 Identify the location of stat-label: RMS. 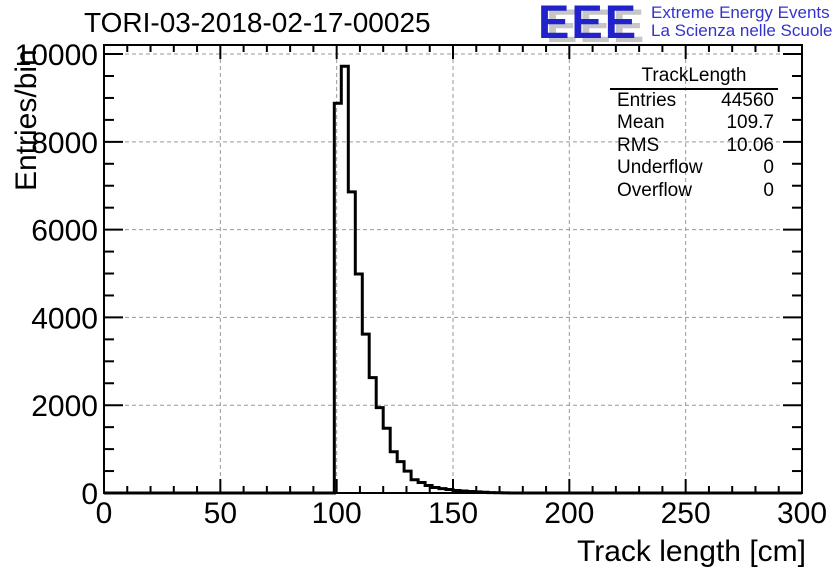
(638, 145).